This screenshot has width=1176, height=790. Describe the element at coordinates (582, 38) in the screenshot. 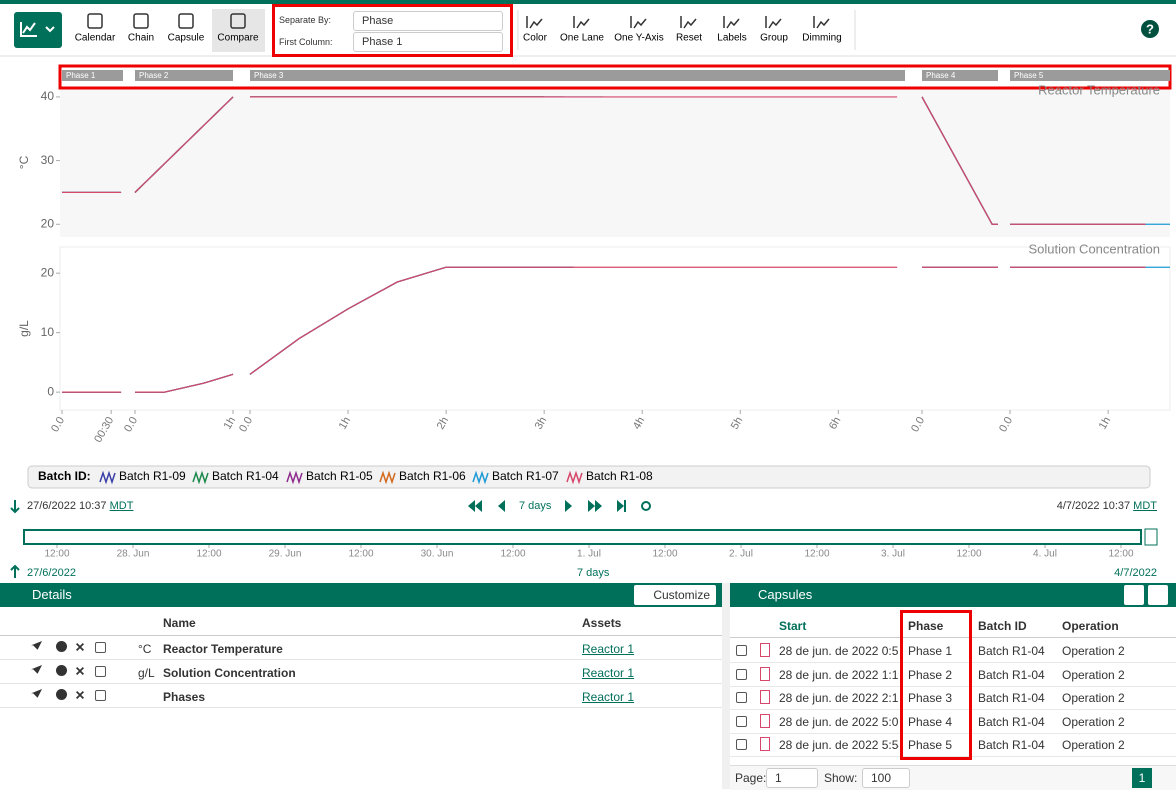

I see `tool-label: One Lane` at that location.